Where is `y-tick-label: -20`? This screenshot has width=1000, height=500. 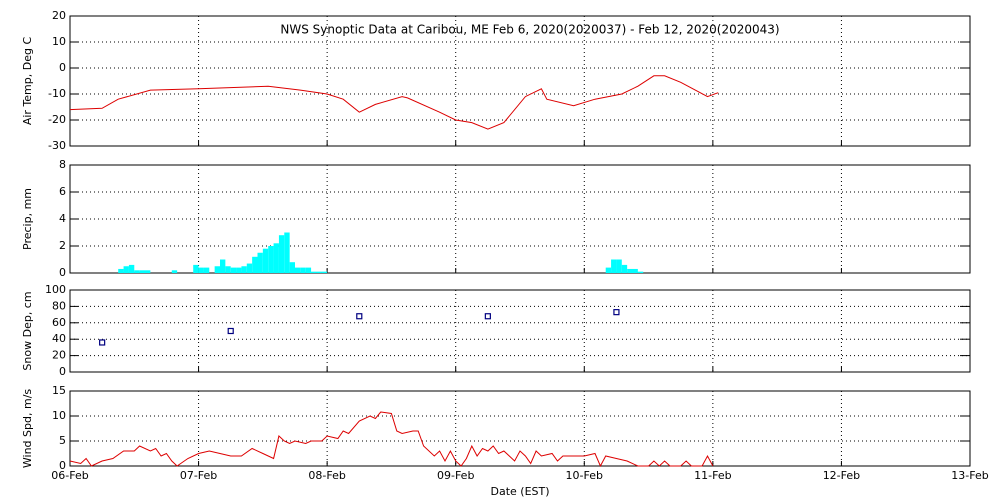
y-tick-label: -20 is located at coordinates (57, 119).